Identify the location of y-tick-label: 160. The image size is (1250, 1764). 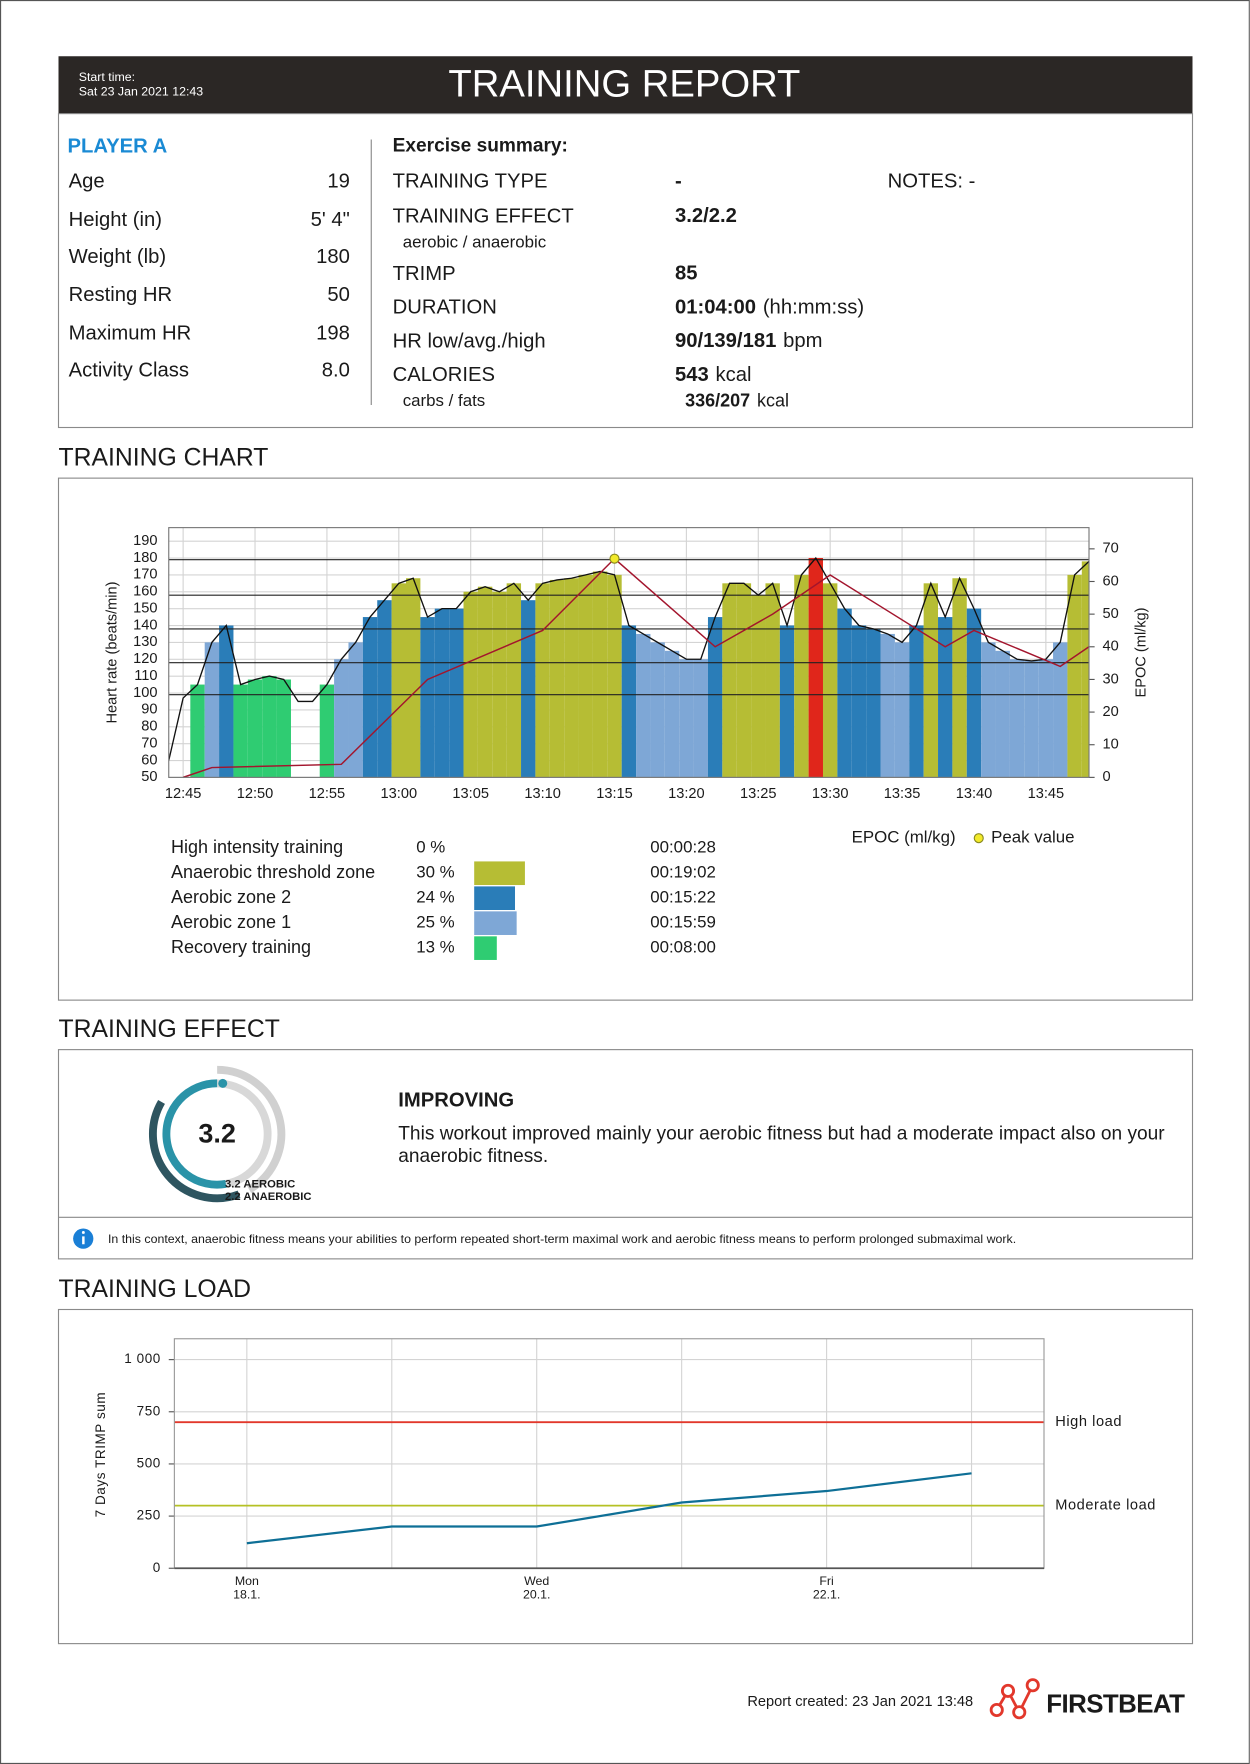
(145, 592).